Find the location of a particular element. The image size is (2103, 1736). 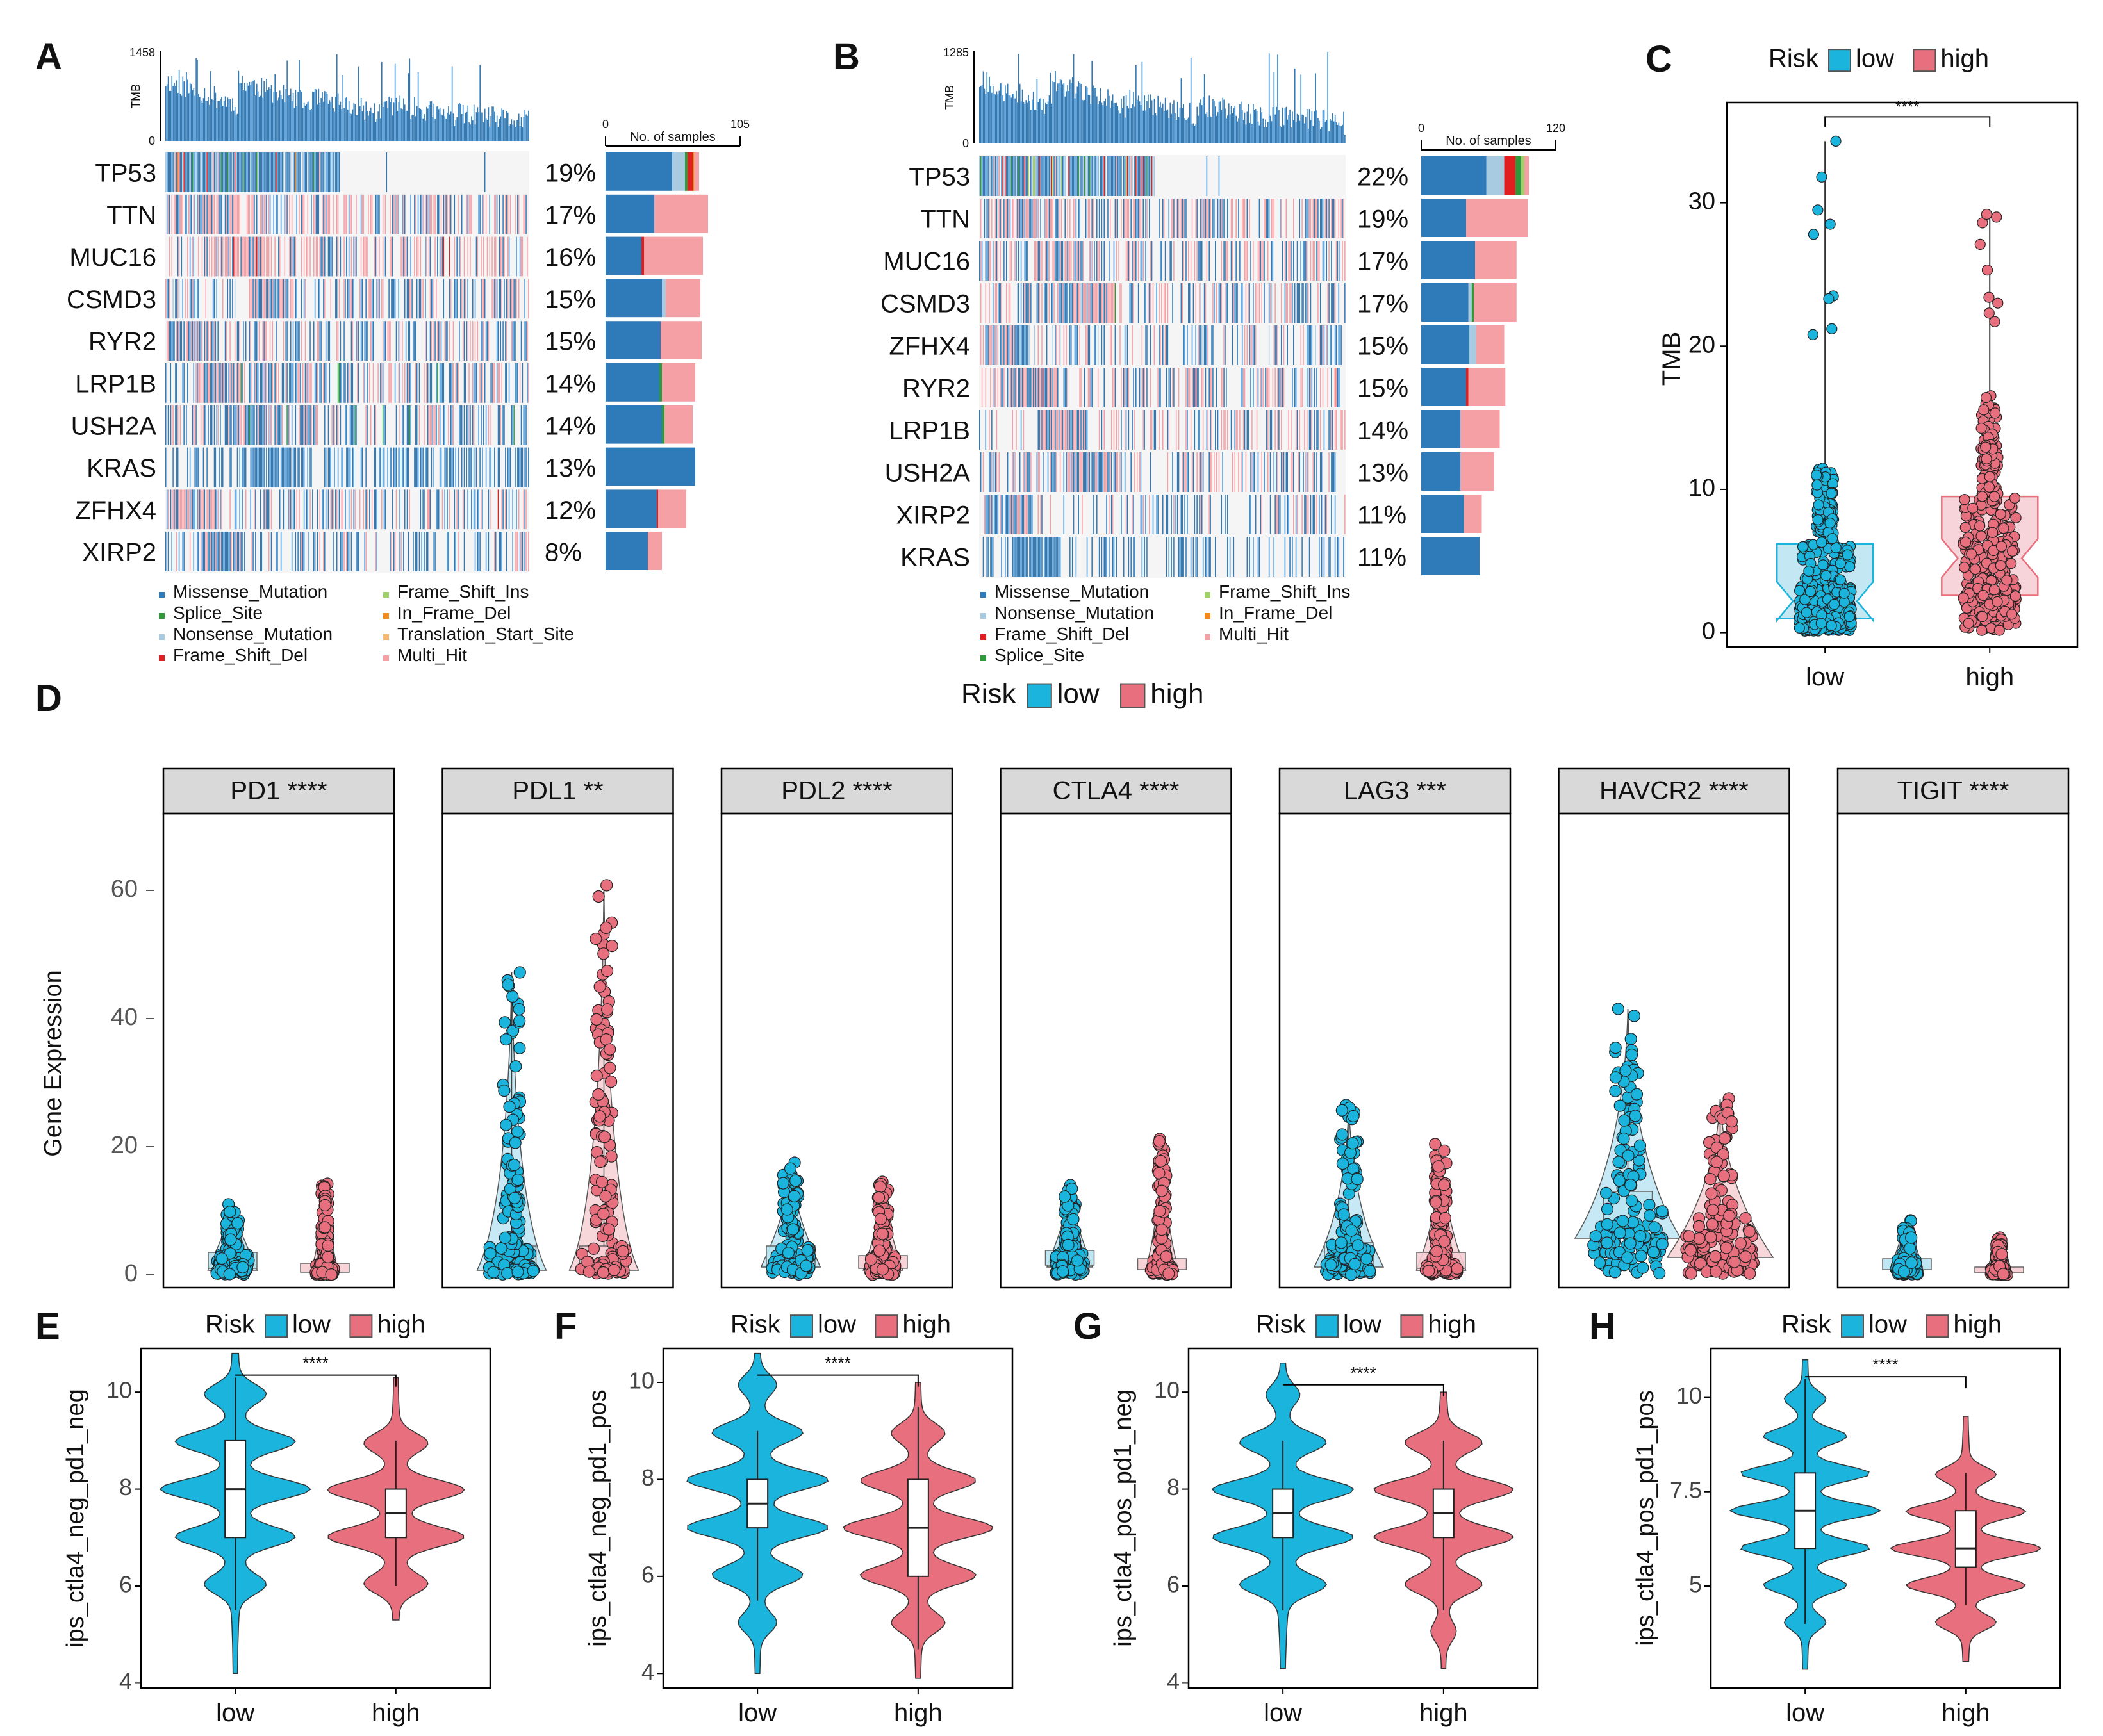

sample-bar-multi_hit is located at coordinates (673, 255).